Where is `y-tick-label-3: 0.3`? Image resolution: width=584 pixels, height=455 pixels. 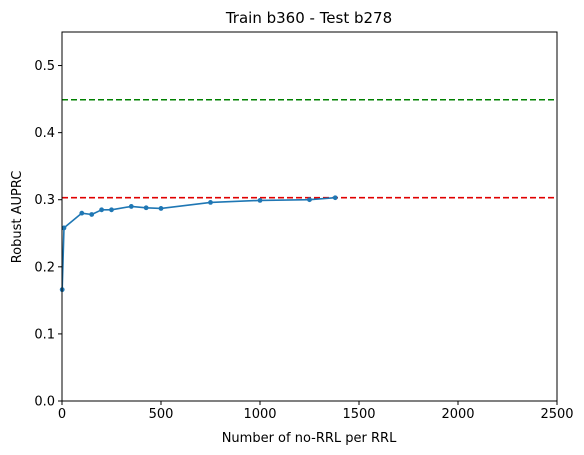
y-tick-label-3: 0.3 is located at coordinates (44, 200).